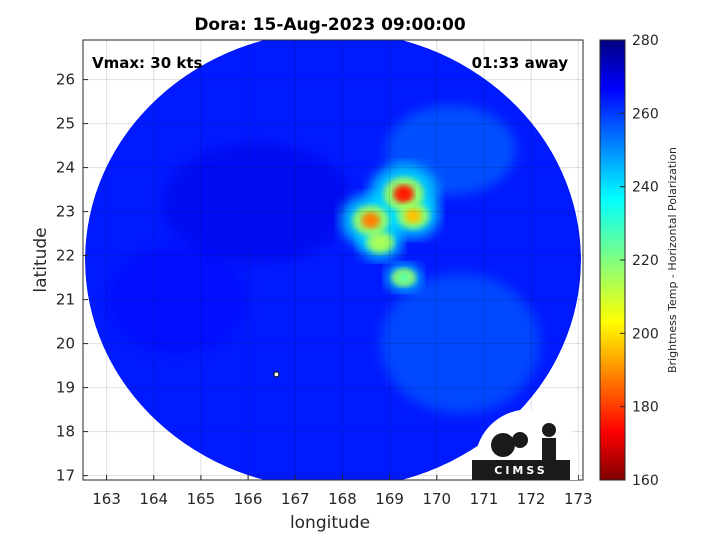 The height and width of the screenshot is (540, 720). I want to click on x-tick-label: 165, so click(201, 499).